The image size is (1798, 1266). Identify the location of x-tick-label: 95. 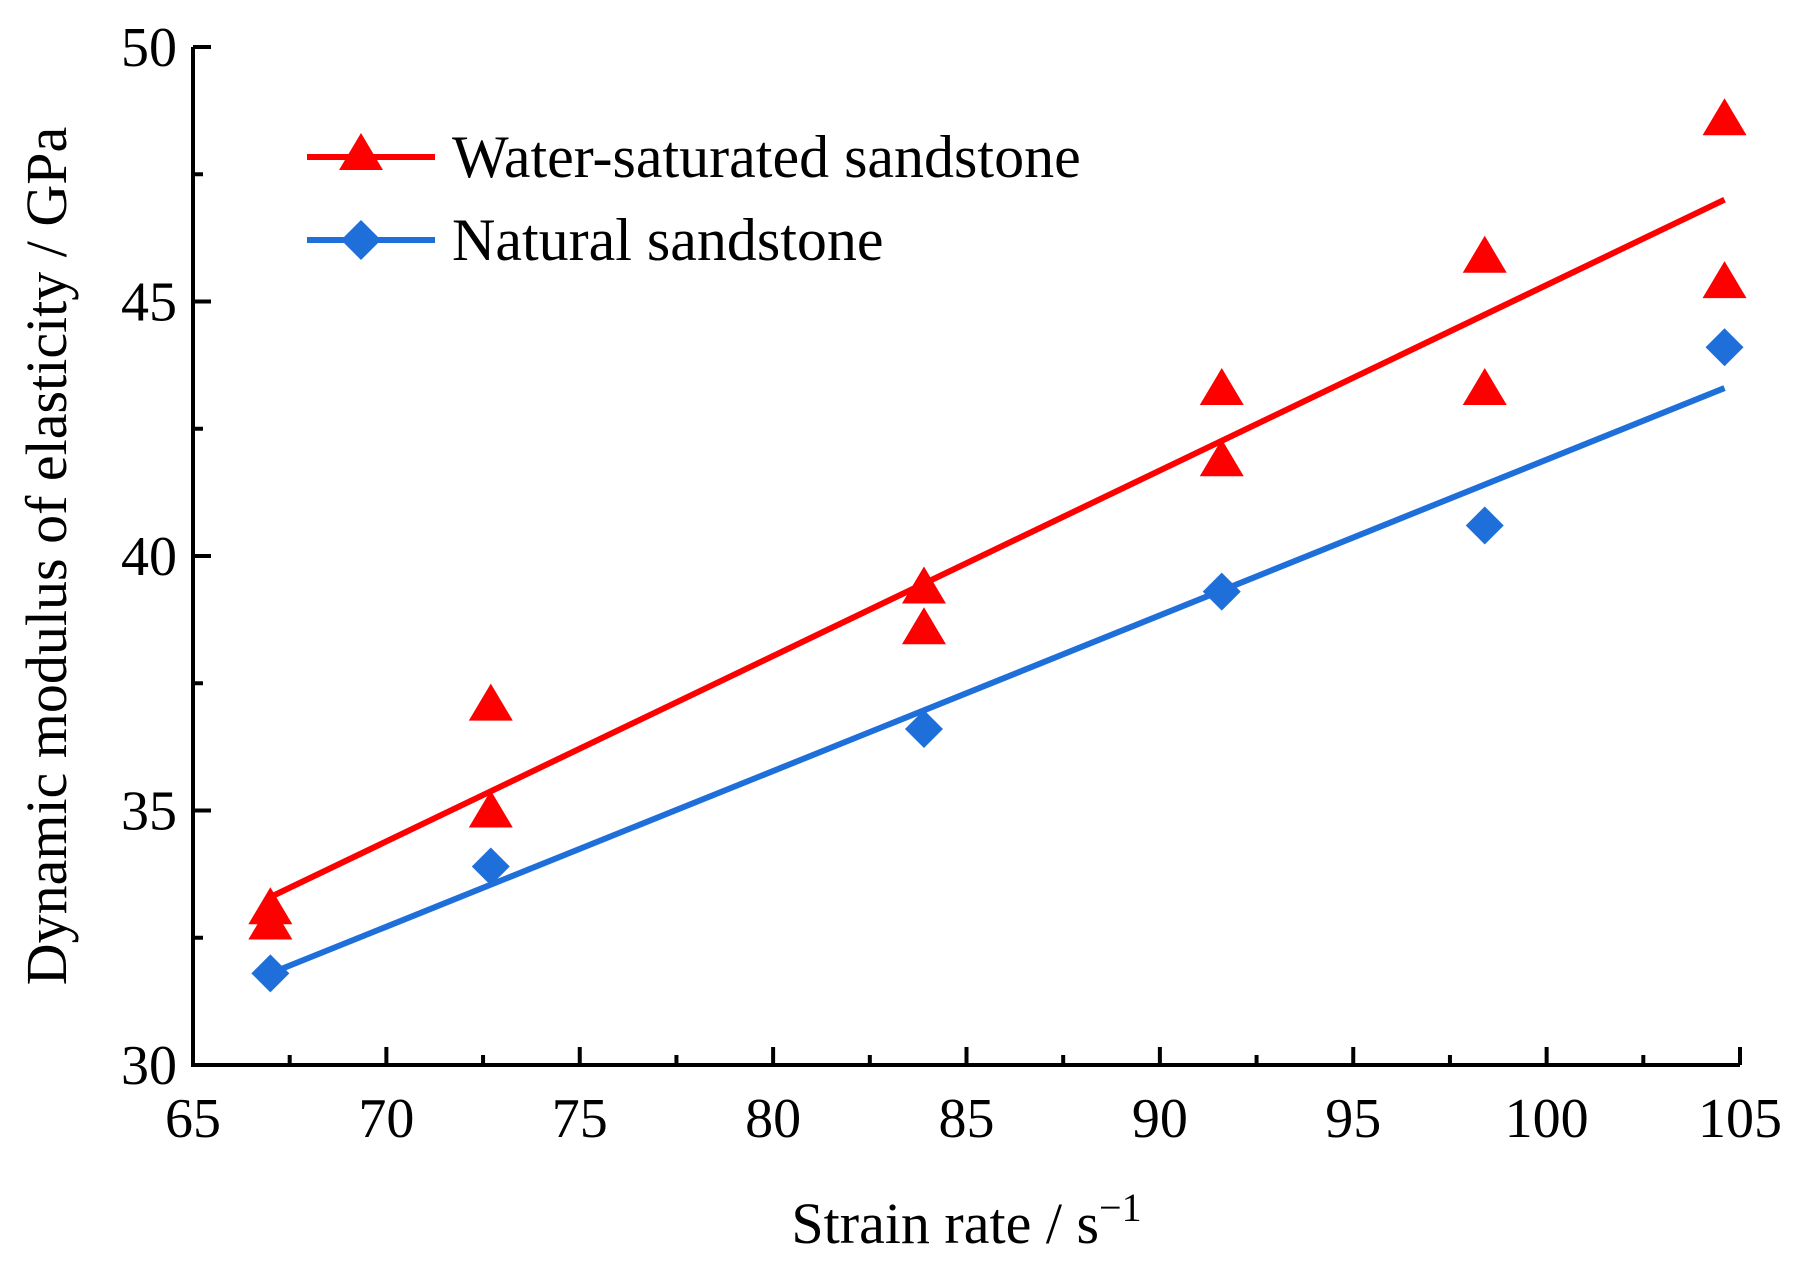
(1353, 1119).